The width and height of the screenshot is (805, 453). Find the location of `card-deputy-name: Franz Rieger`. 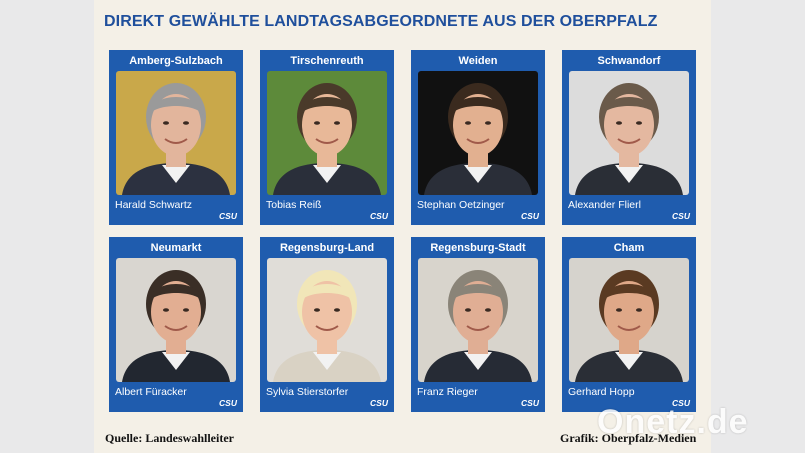

card-deputy-name: Franz Rieger is located at coordinates (447, 392).